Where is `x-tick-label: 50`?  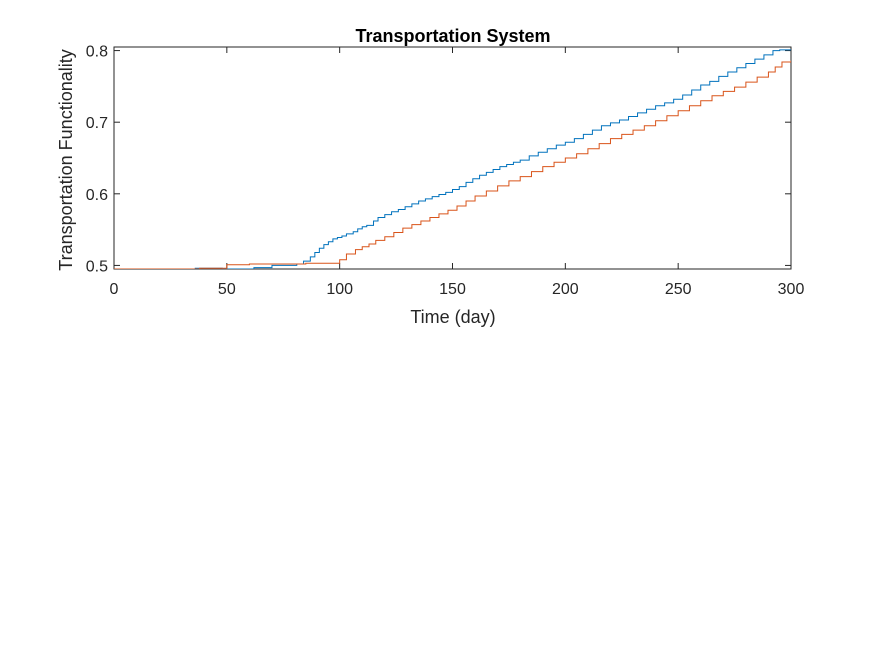
x-tick-label: 50 is located at coordinates (227, 289).